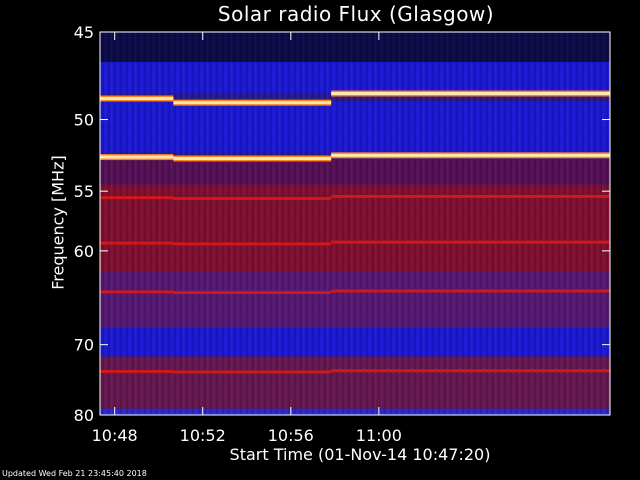 Image resolution: width=640 pixels, height=480 pixels. Describe the element at coordinates (74, 473) in the screenshot. I see `updated-timestamp: Updated Wed Feb 21 23:45:40 2018` at that location.